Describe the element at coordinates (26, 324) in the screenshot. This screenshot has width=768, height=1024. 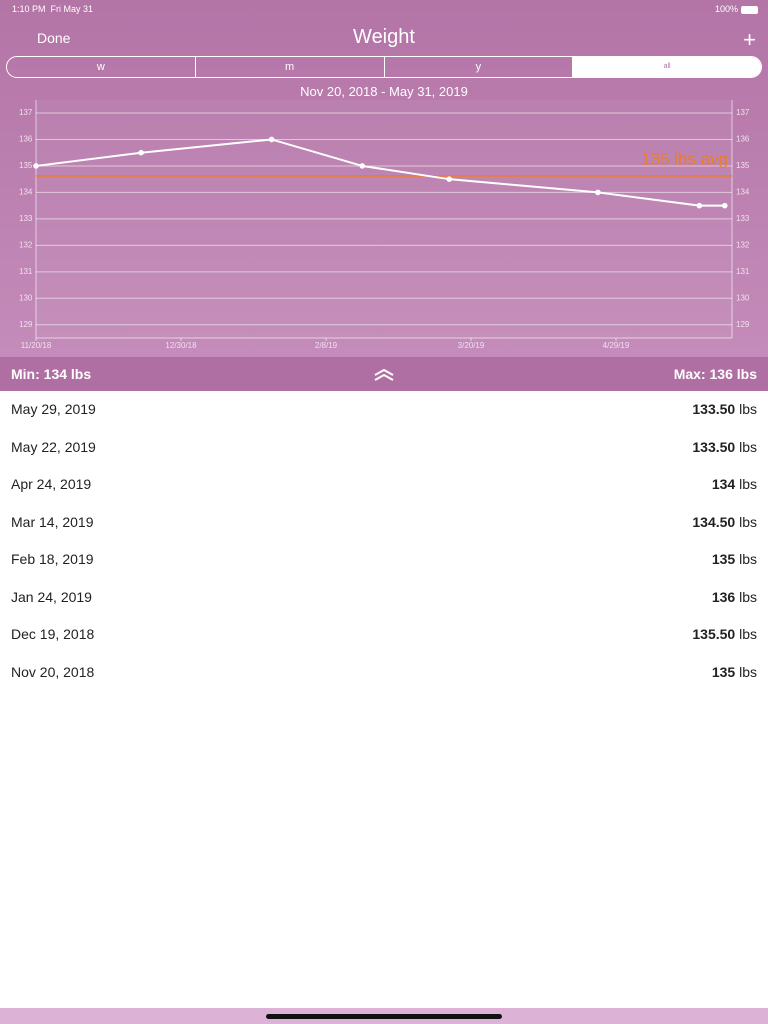
I see `y-tick-label: 129` at that location.